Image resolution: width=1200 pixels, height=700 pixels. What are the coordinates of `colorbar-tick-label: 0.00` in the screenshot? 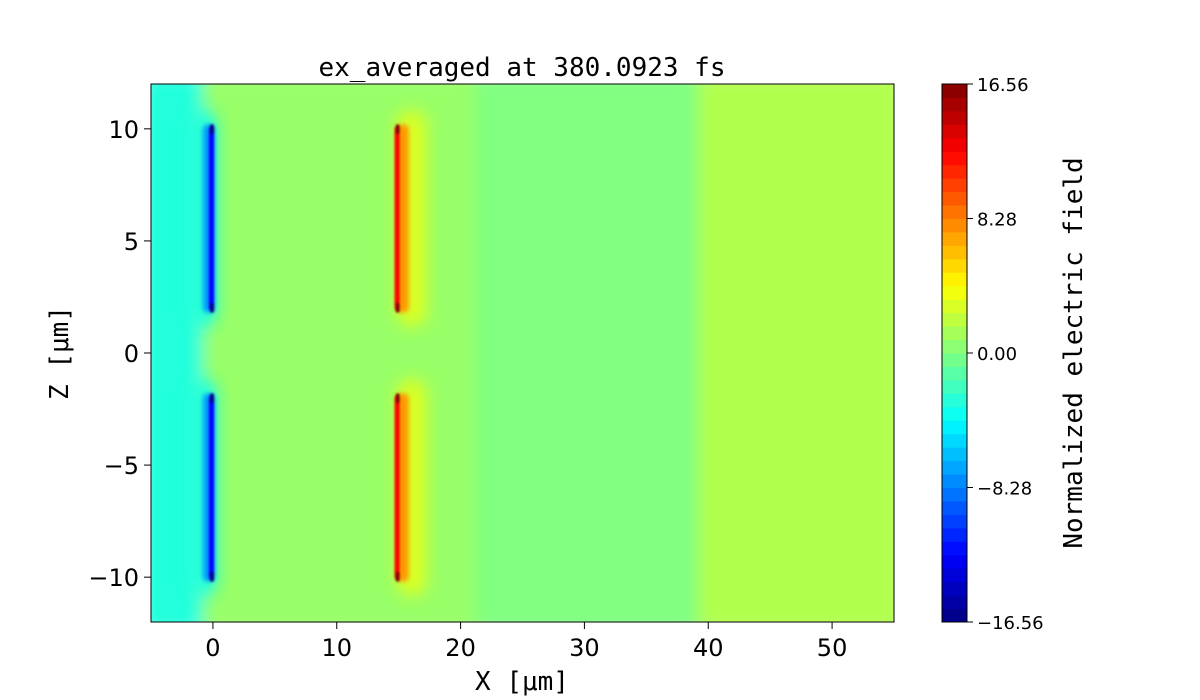 It's located at (997, 354).